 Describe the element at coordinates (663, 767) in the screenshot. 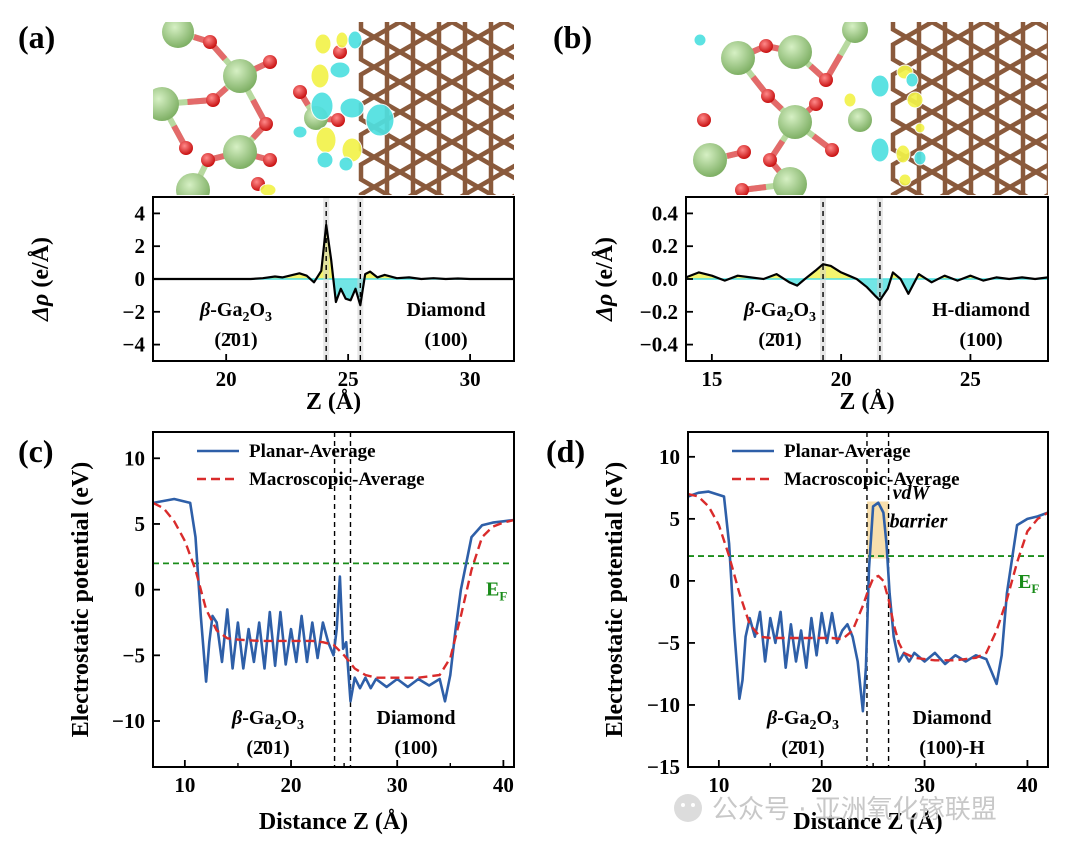

I see `y-tick-label: −15` at that location.